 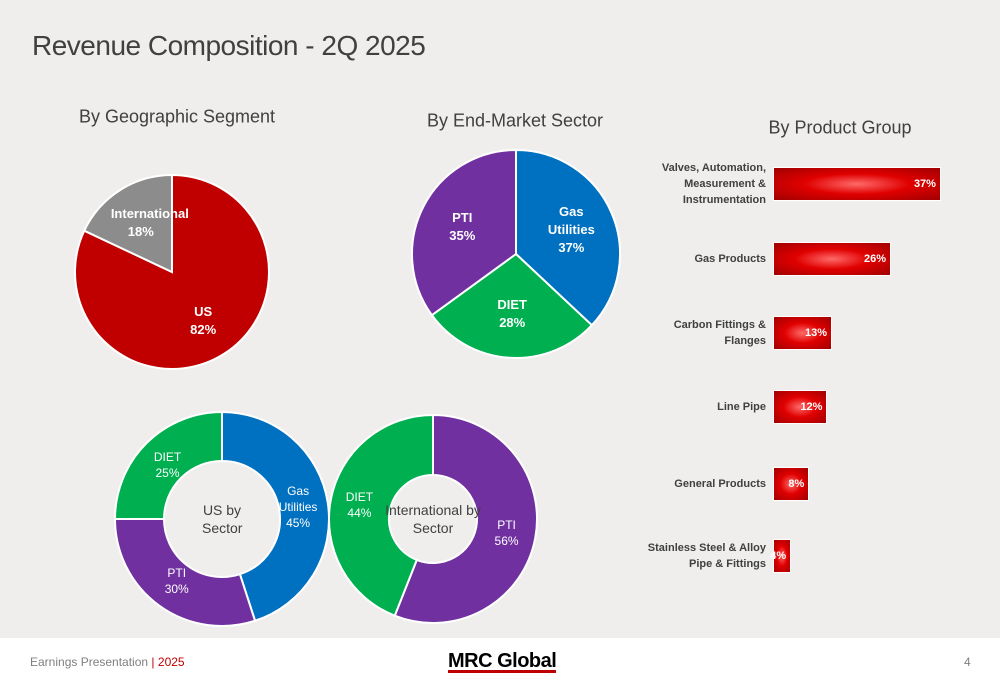 I want to click on slice-value: 30%, so click(x=176, y=589).